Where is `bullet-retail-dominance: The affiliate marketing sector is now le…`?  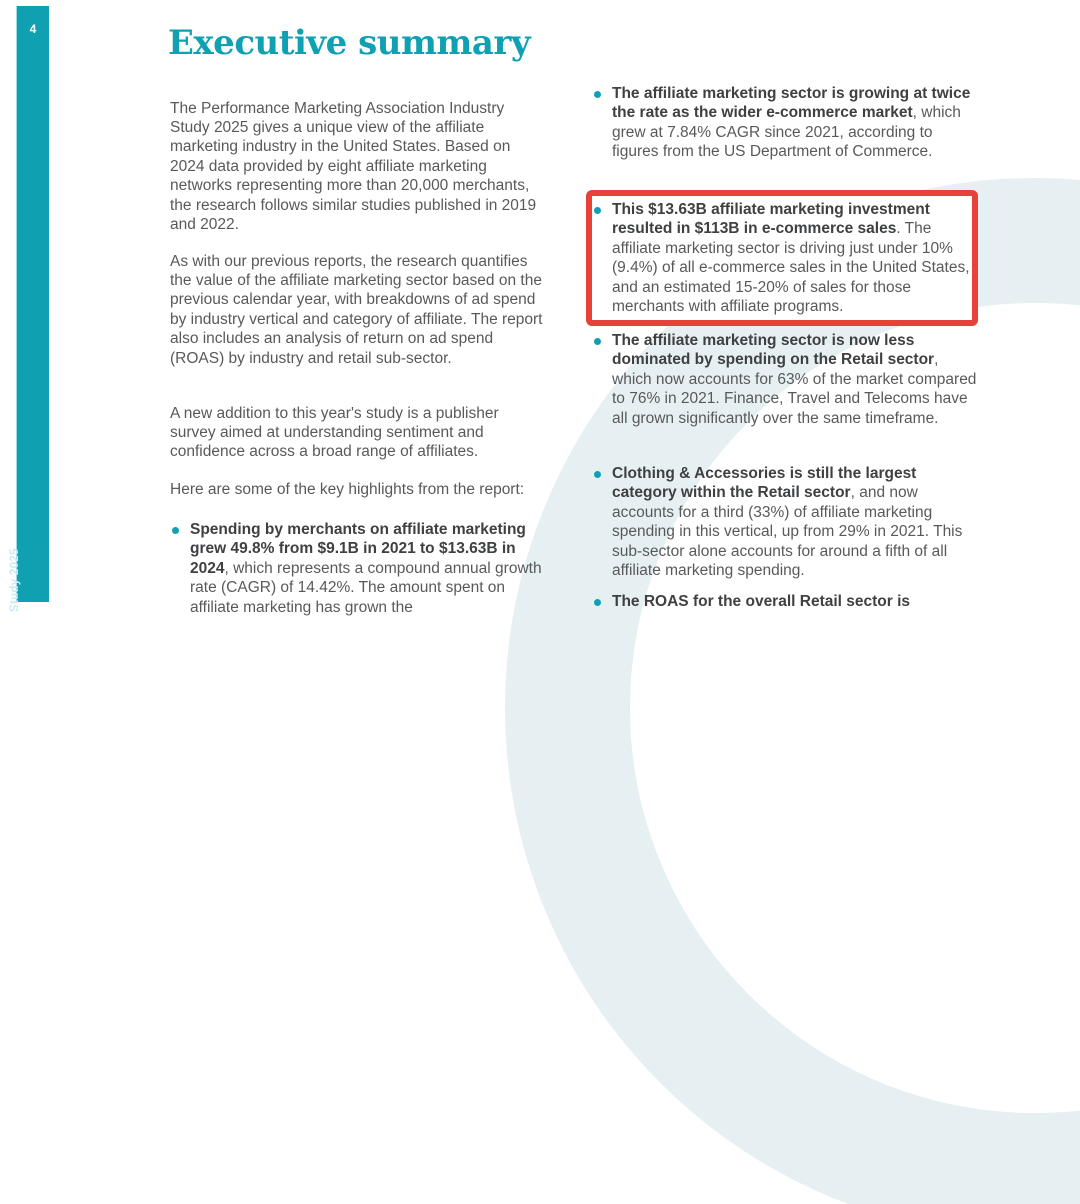
bullet-retail-dominance: The affiliate marketing sector is now le… is located at coordinates (787, 379).